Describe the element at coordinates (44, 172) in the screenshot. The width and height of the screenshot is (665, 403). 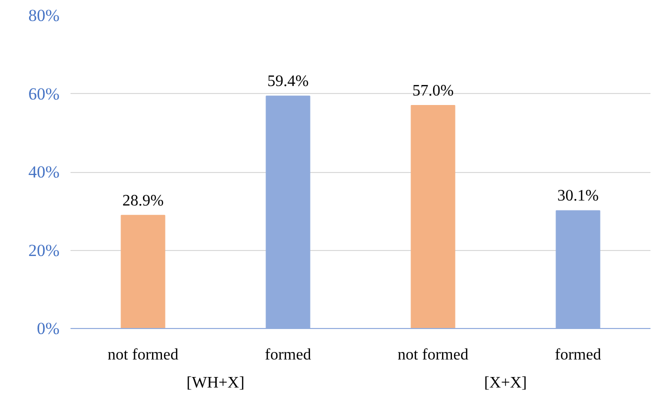
I see `y-tick-label: 40%` at that location.